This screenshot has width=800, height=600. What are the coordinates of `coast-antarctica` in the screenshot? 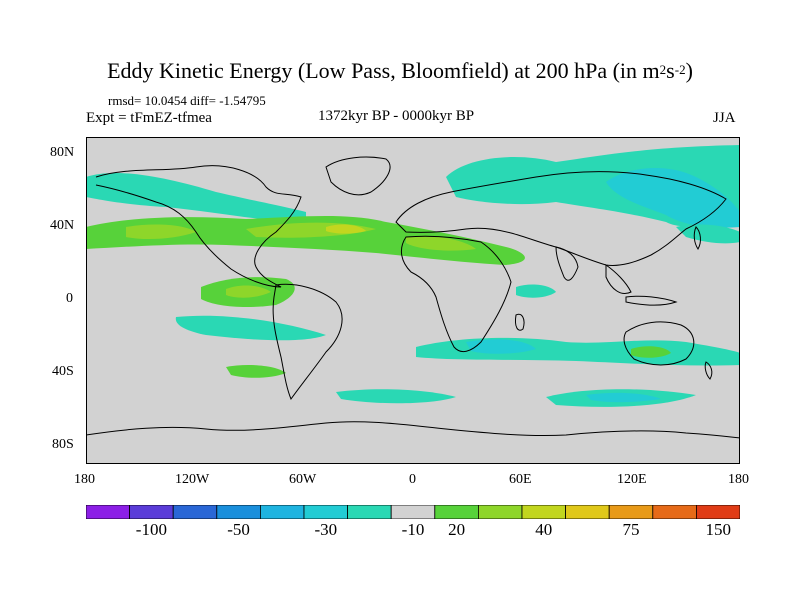 It's located at (413, 430).